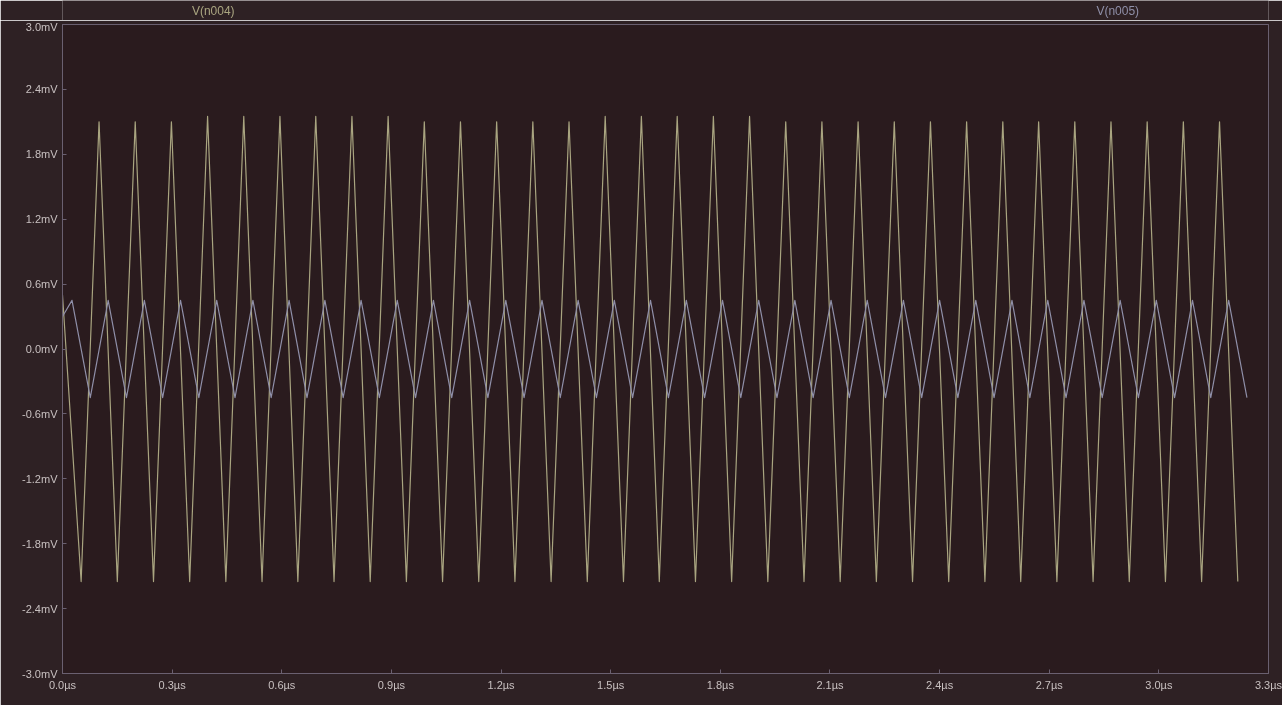 Image resolution: width=1286 pixels, height=711 pixels. I want to click on x-tick-label: 0.9µs, so click(391, 684).